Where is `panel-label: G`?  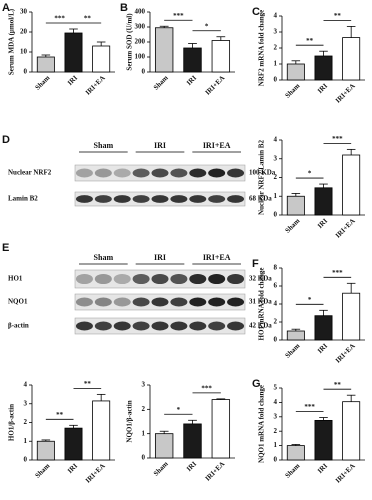 panel-label: G is located at coordinates (256, 384).